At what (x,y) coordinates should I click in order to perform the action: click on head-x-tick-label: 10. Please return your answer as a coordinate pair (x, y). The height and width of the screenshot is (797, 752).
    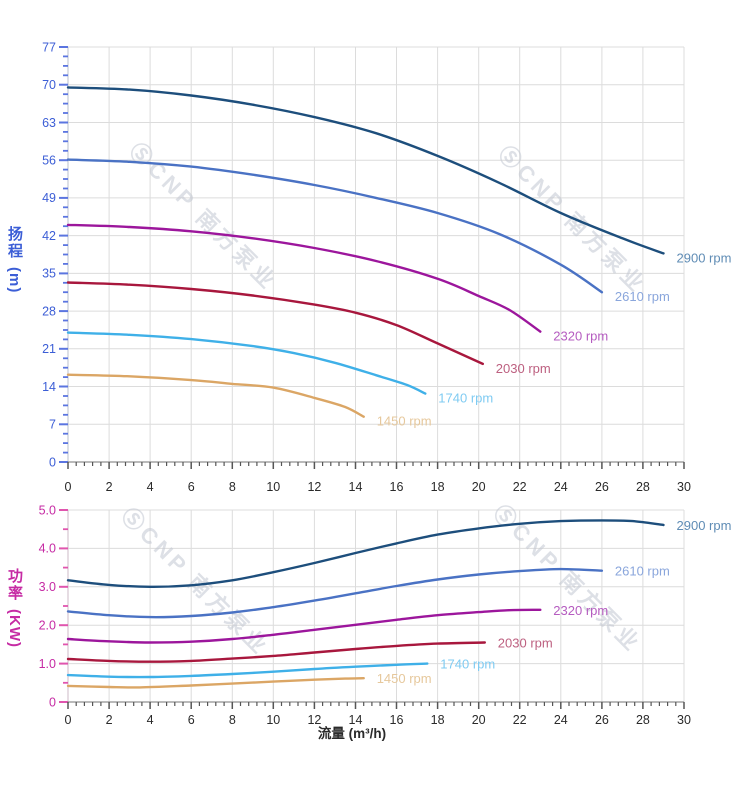
    Looking at the image, I should click on (273, 487).